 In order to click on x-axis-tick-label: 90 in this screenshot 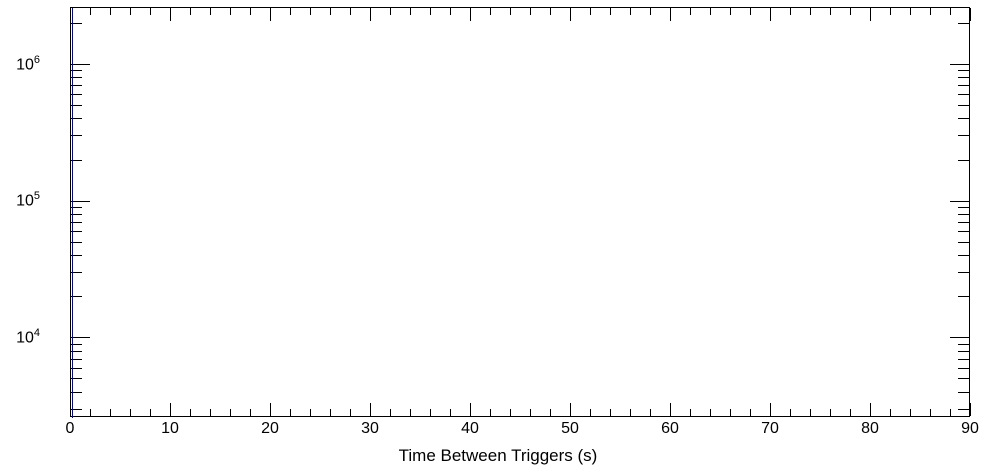, I will do `click(970, 428)`.